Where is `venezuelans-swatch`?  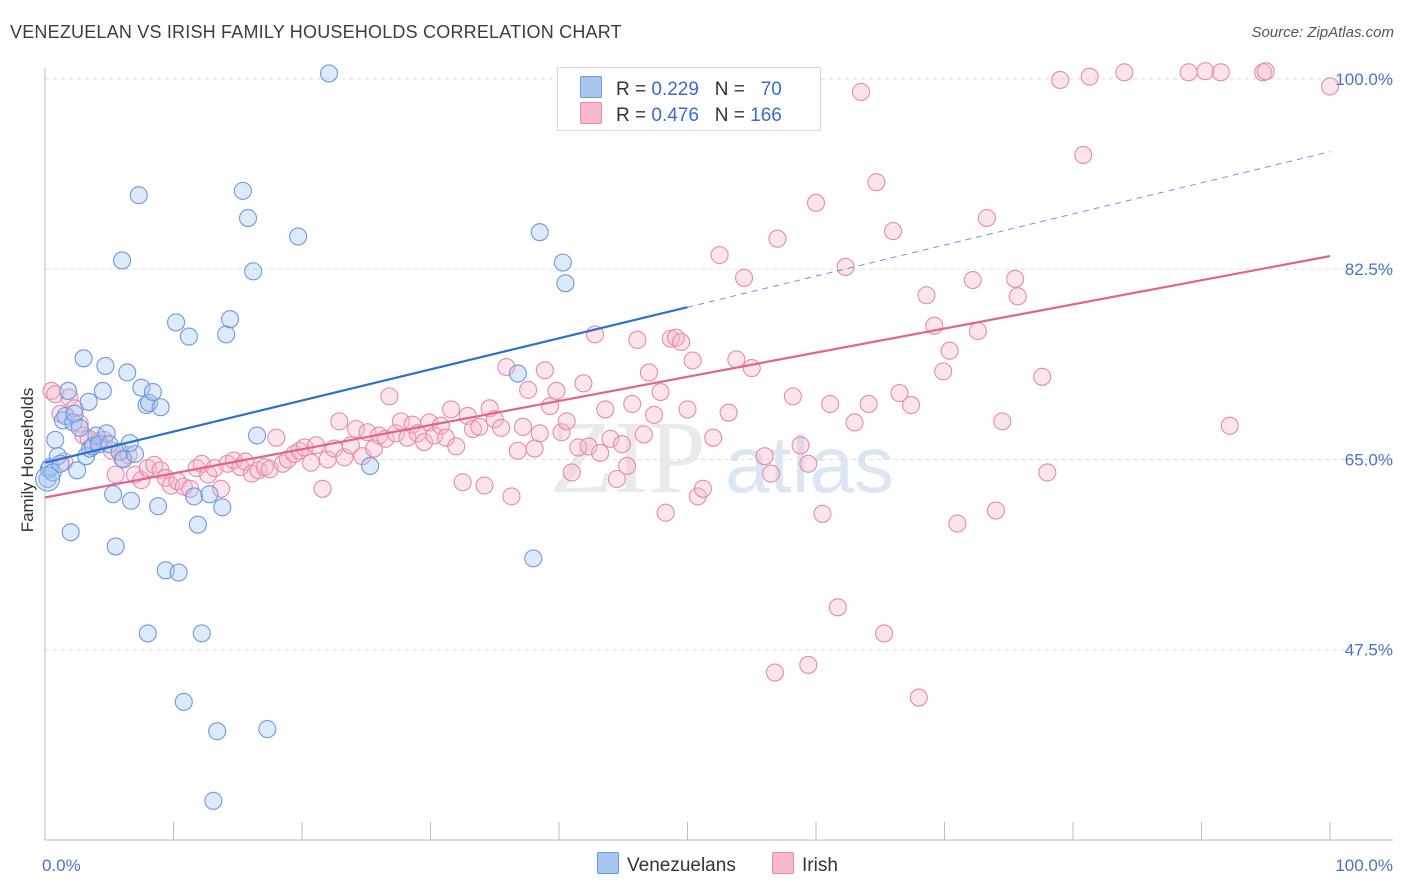
venezuelans-swatch is located at coordinates (591, 87).